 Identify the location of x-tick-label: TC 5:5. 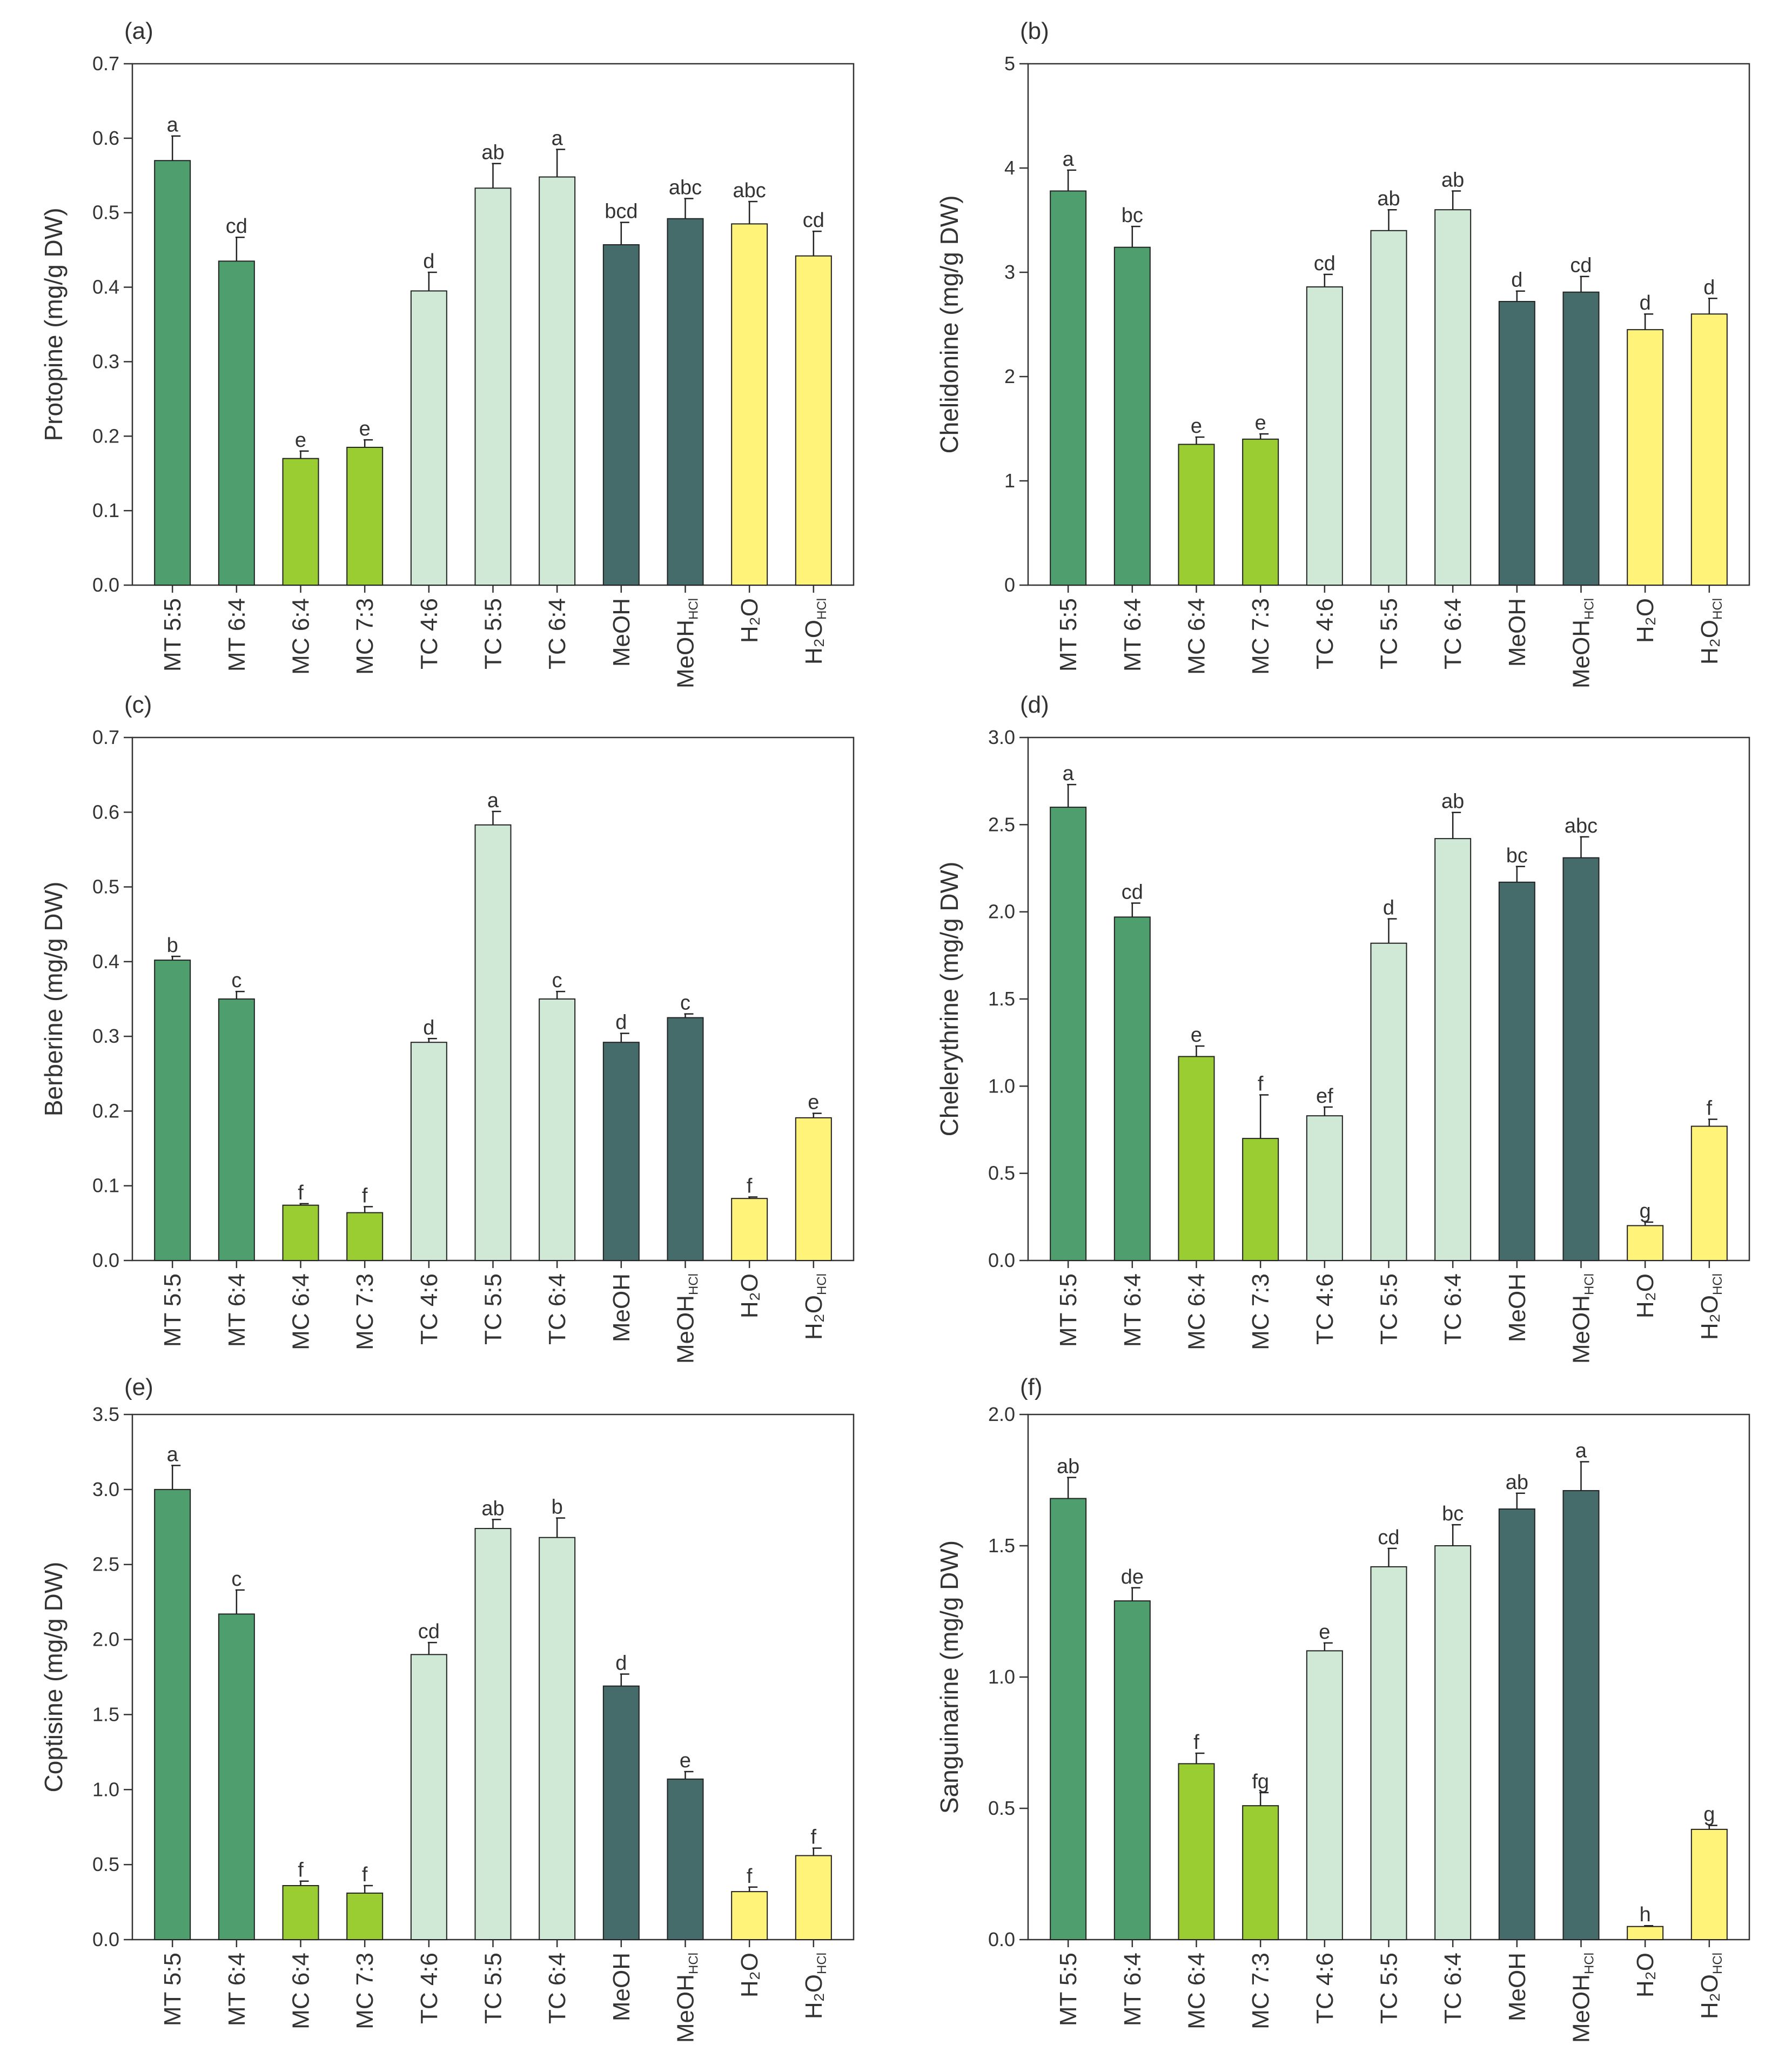
(494, 1989).